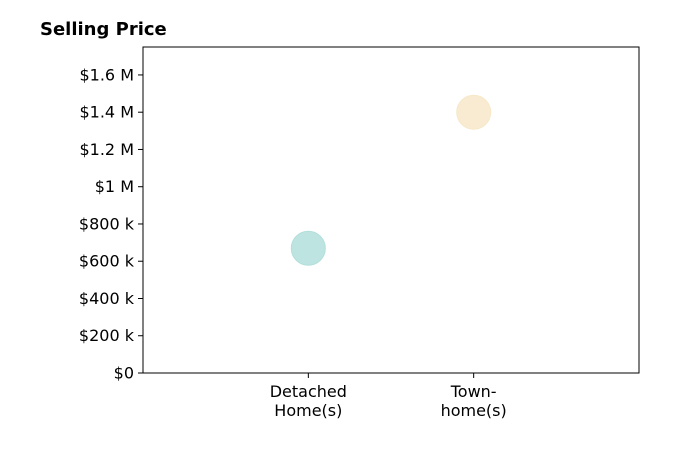 Image resolution: width=679 pixels, height=462 pixels. Describe the element at coordinates (308, 410) in the screenshot. I see `x-tick-label-line: Home(s)` at that location.